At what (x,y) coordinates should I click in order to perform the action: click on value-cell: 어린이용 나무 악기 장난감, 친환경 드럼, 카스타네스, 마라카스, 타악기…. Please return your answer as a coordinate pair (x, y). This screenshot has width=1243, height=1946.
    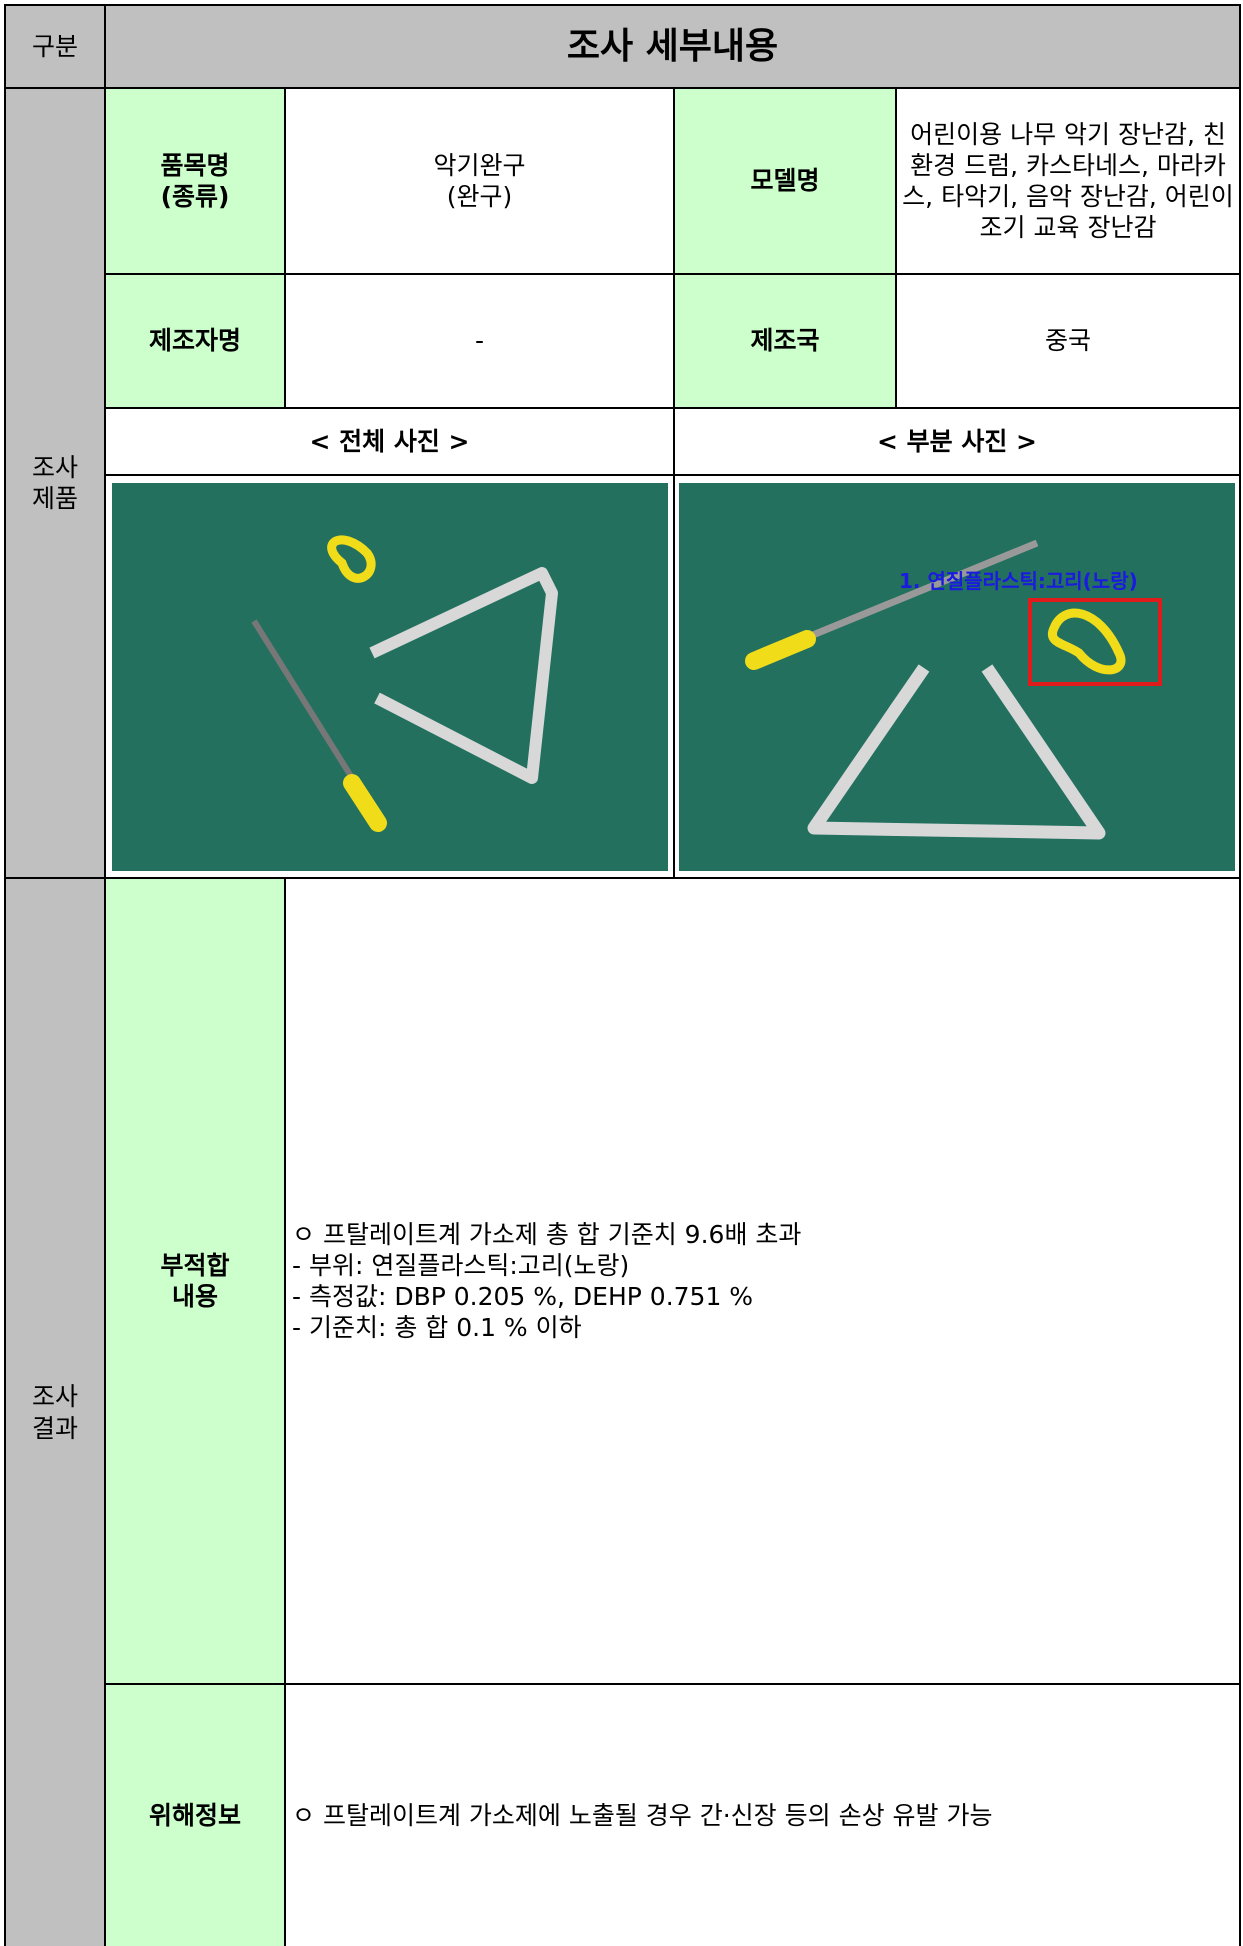
    Looking at the image, I should click on (1068, 181).